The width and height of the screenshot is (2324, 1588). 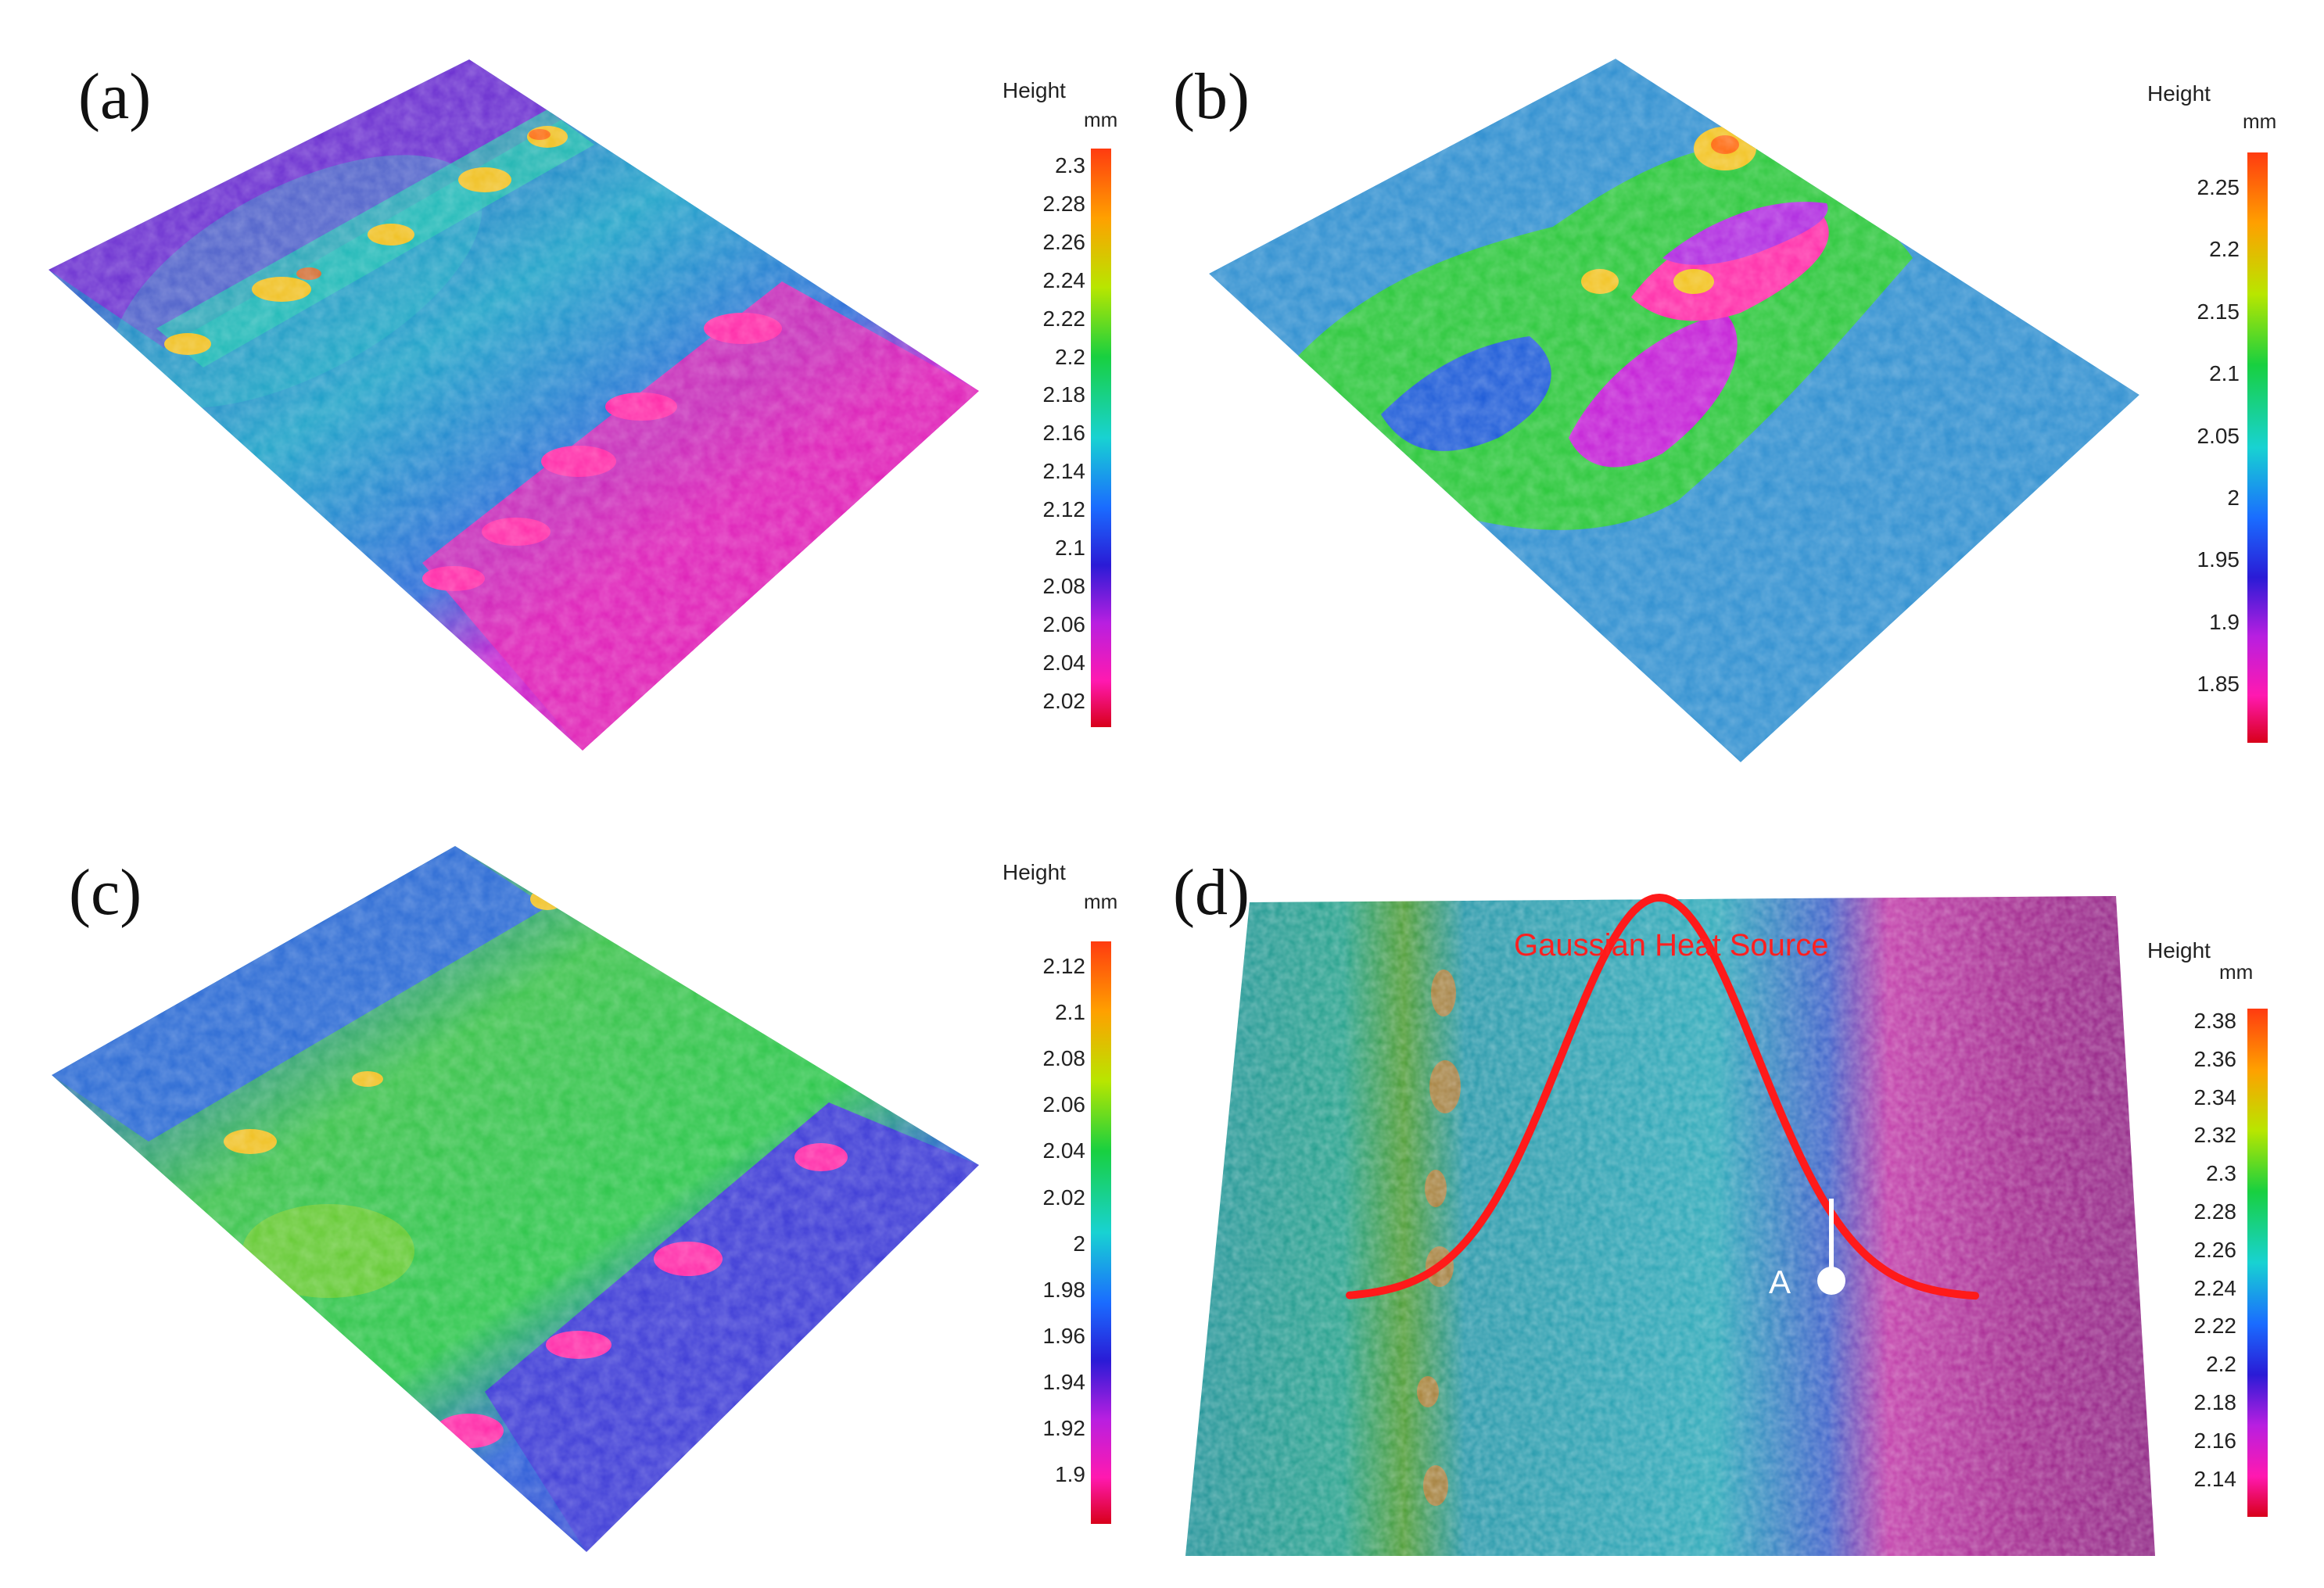 What do you see at coordinates (1064, 1335) in the screenshot?
I see `colorbar-tick-label: 1.96` at bounding box center [1064, 1335].